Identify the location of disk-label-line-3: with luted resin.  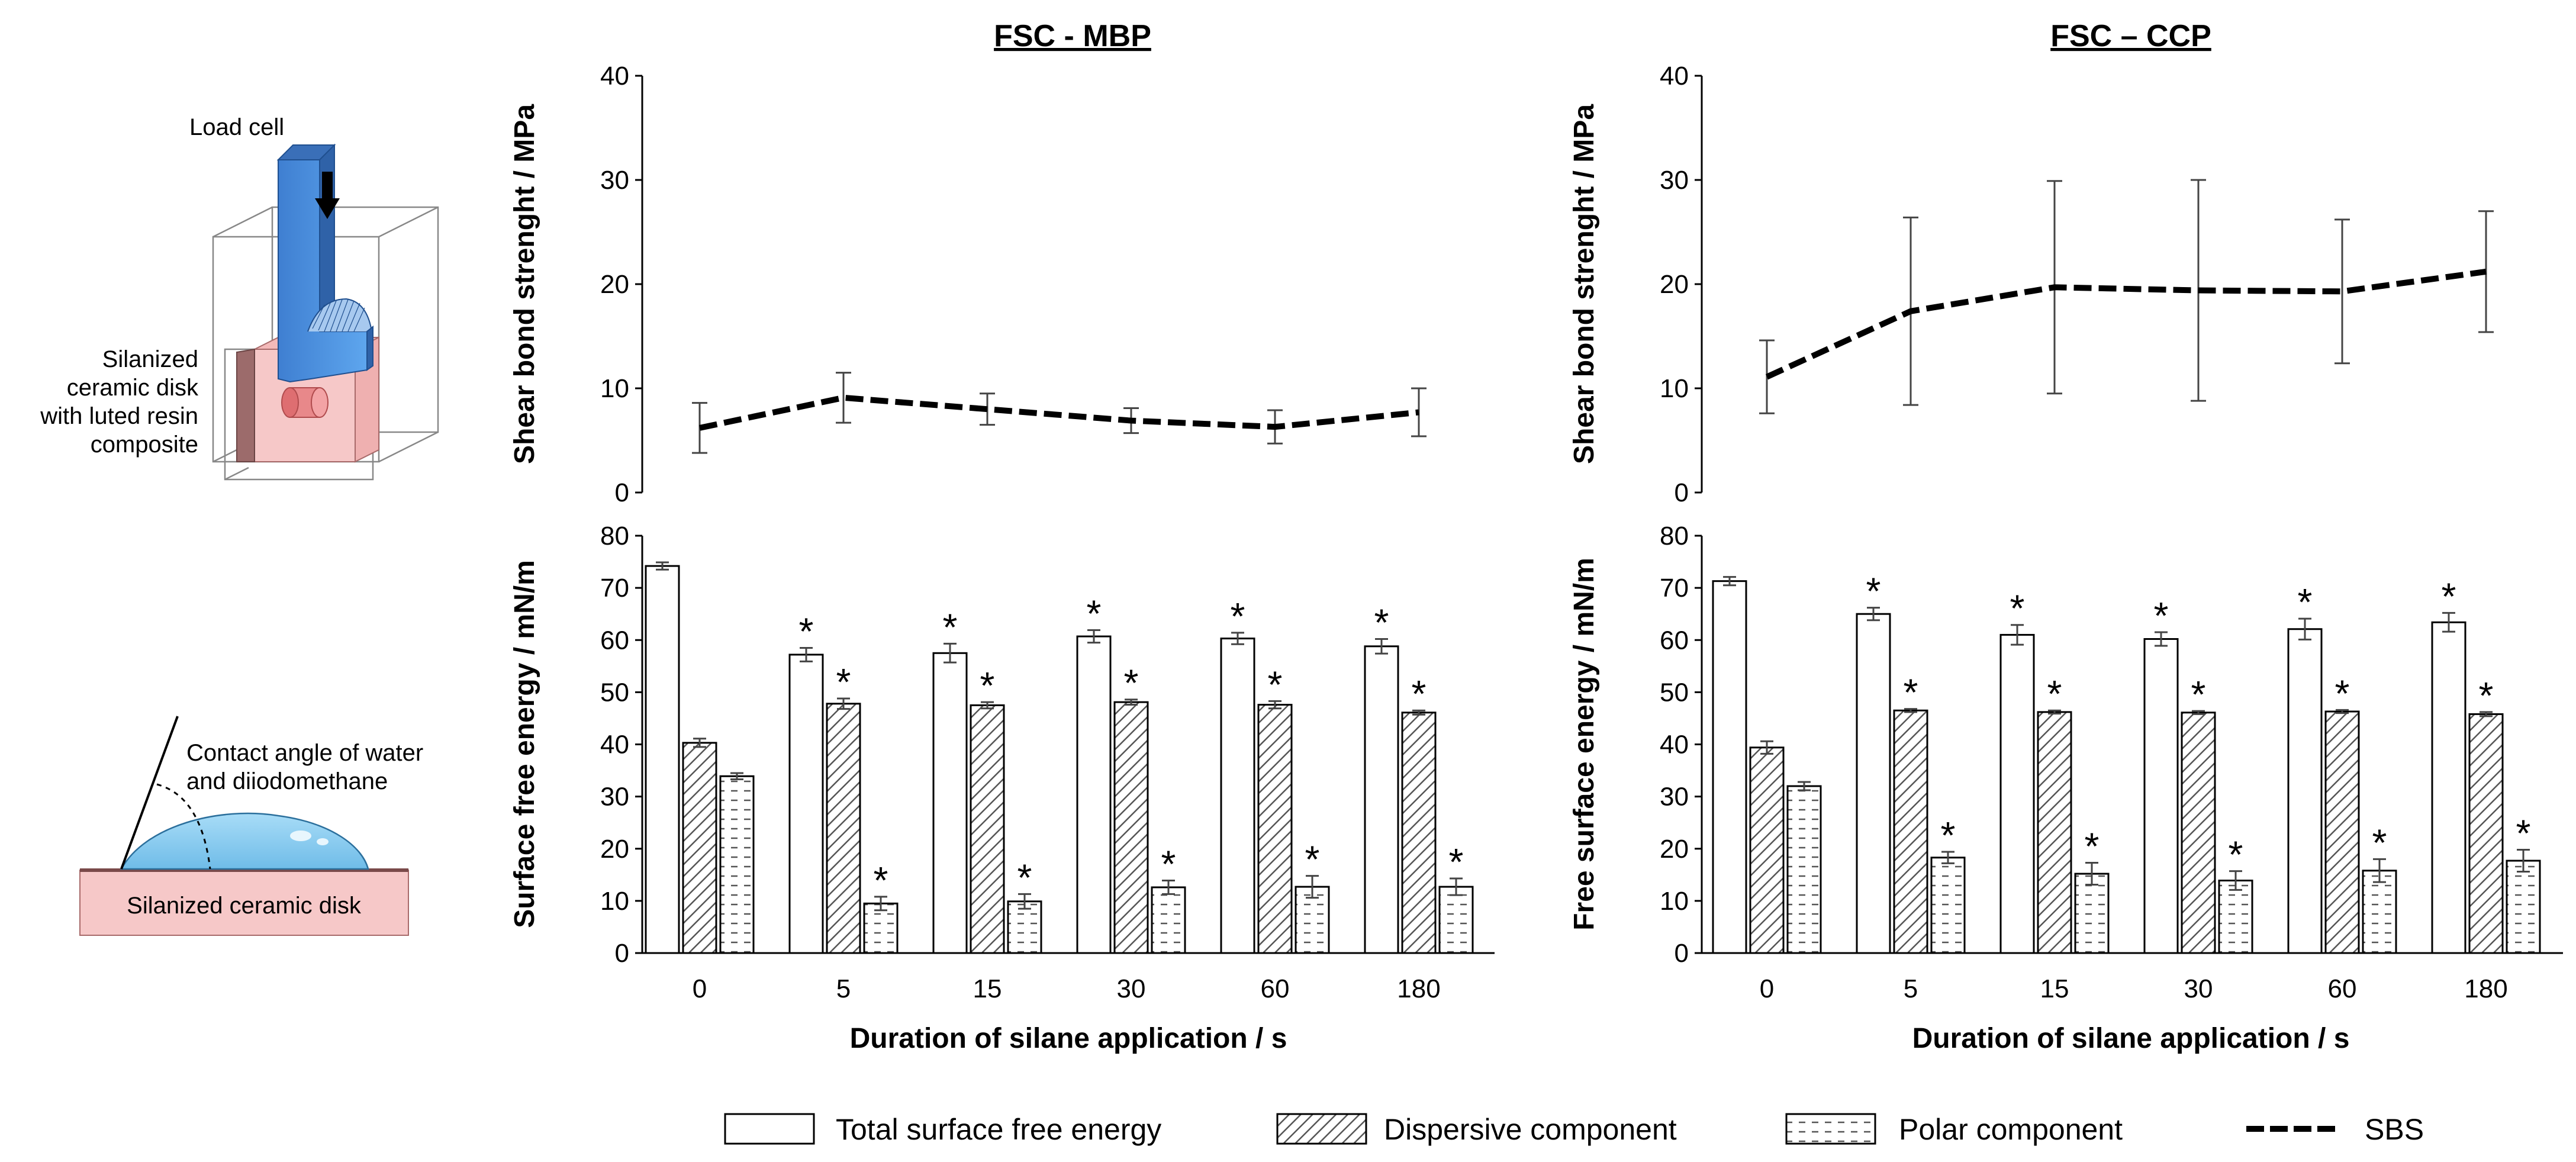
(119, 416).